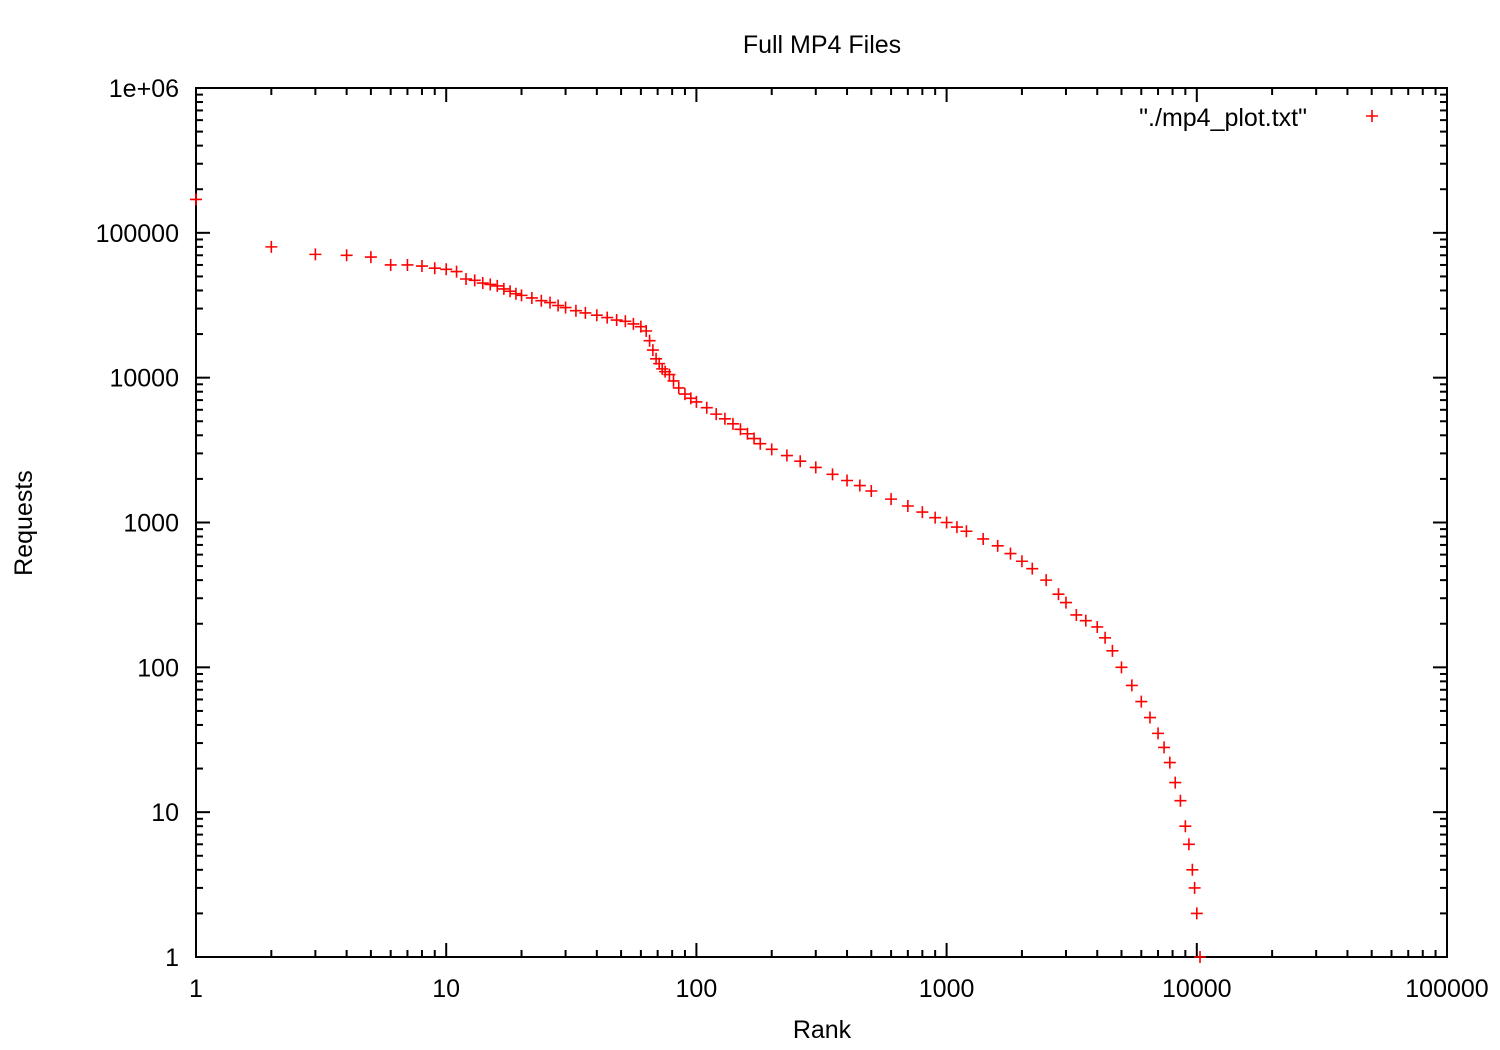 The width and height of the screenshot is (1500, 1050). What do you see at coordinates (947, 989) in the screenshot?
I see `x-tick-label: 1000` at bounding box center [947, 989].